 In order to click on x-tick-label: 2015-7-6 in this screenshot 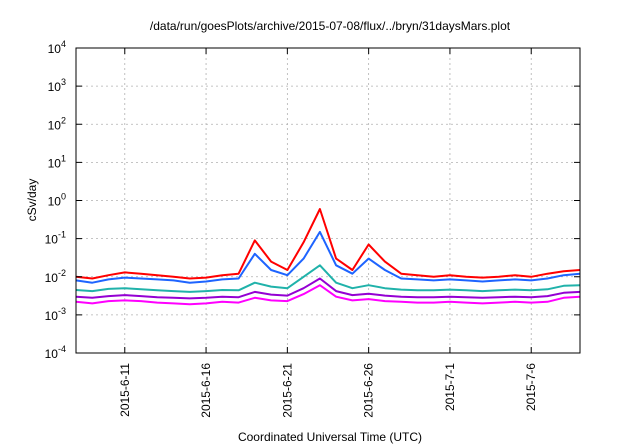, I will do `click(531, 387)`.